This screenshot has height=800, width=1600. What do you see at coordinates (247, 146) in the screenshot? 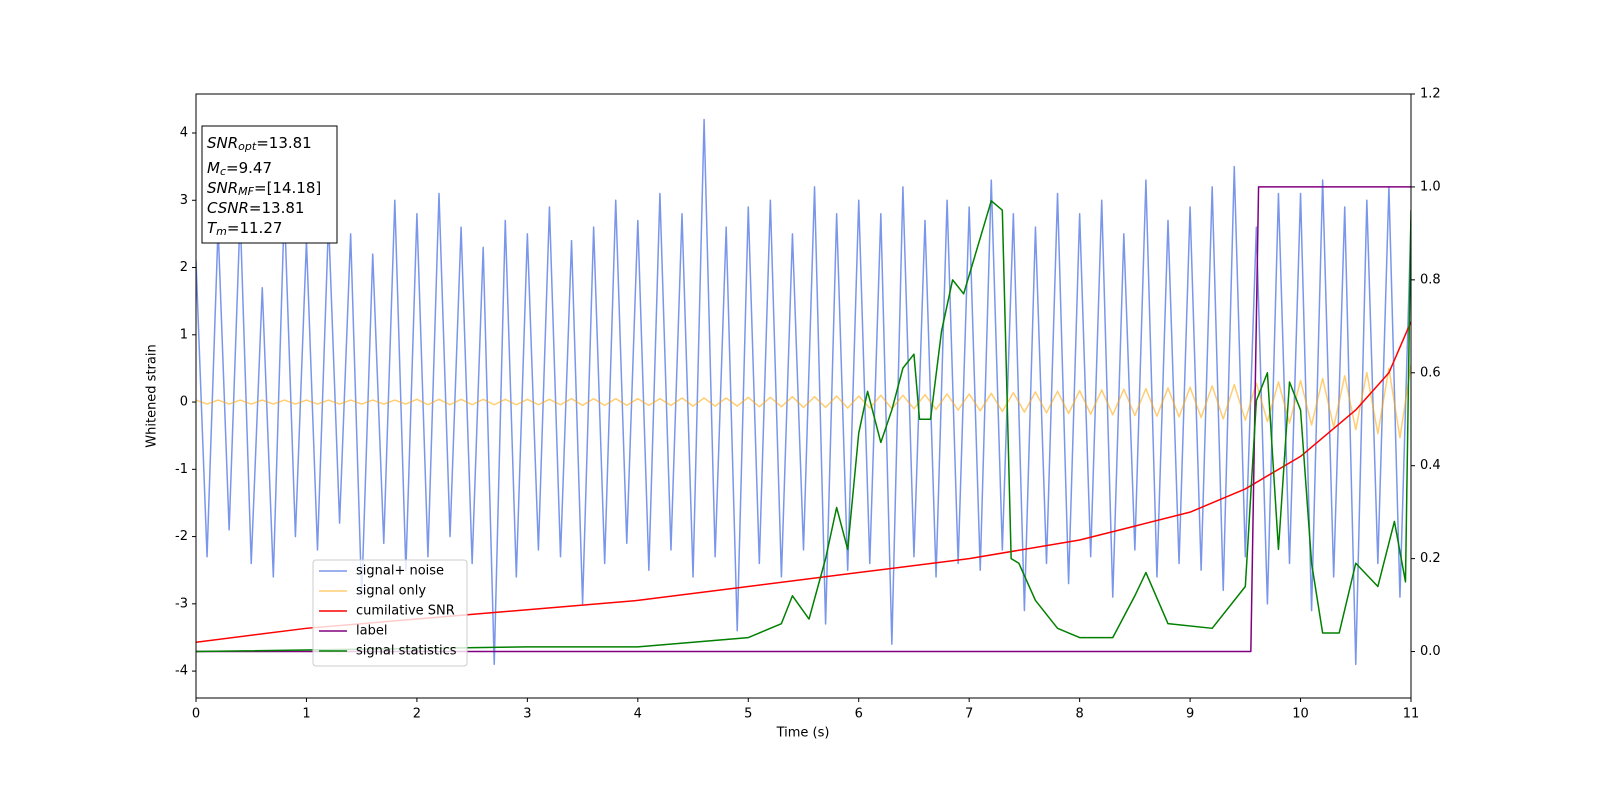
I see `annotation-subscript: opt` at bounding box center [247, 146].